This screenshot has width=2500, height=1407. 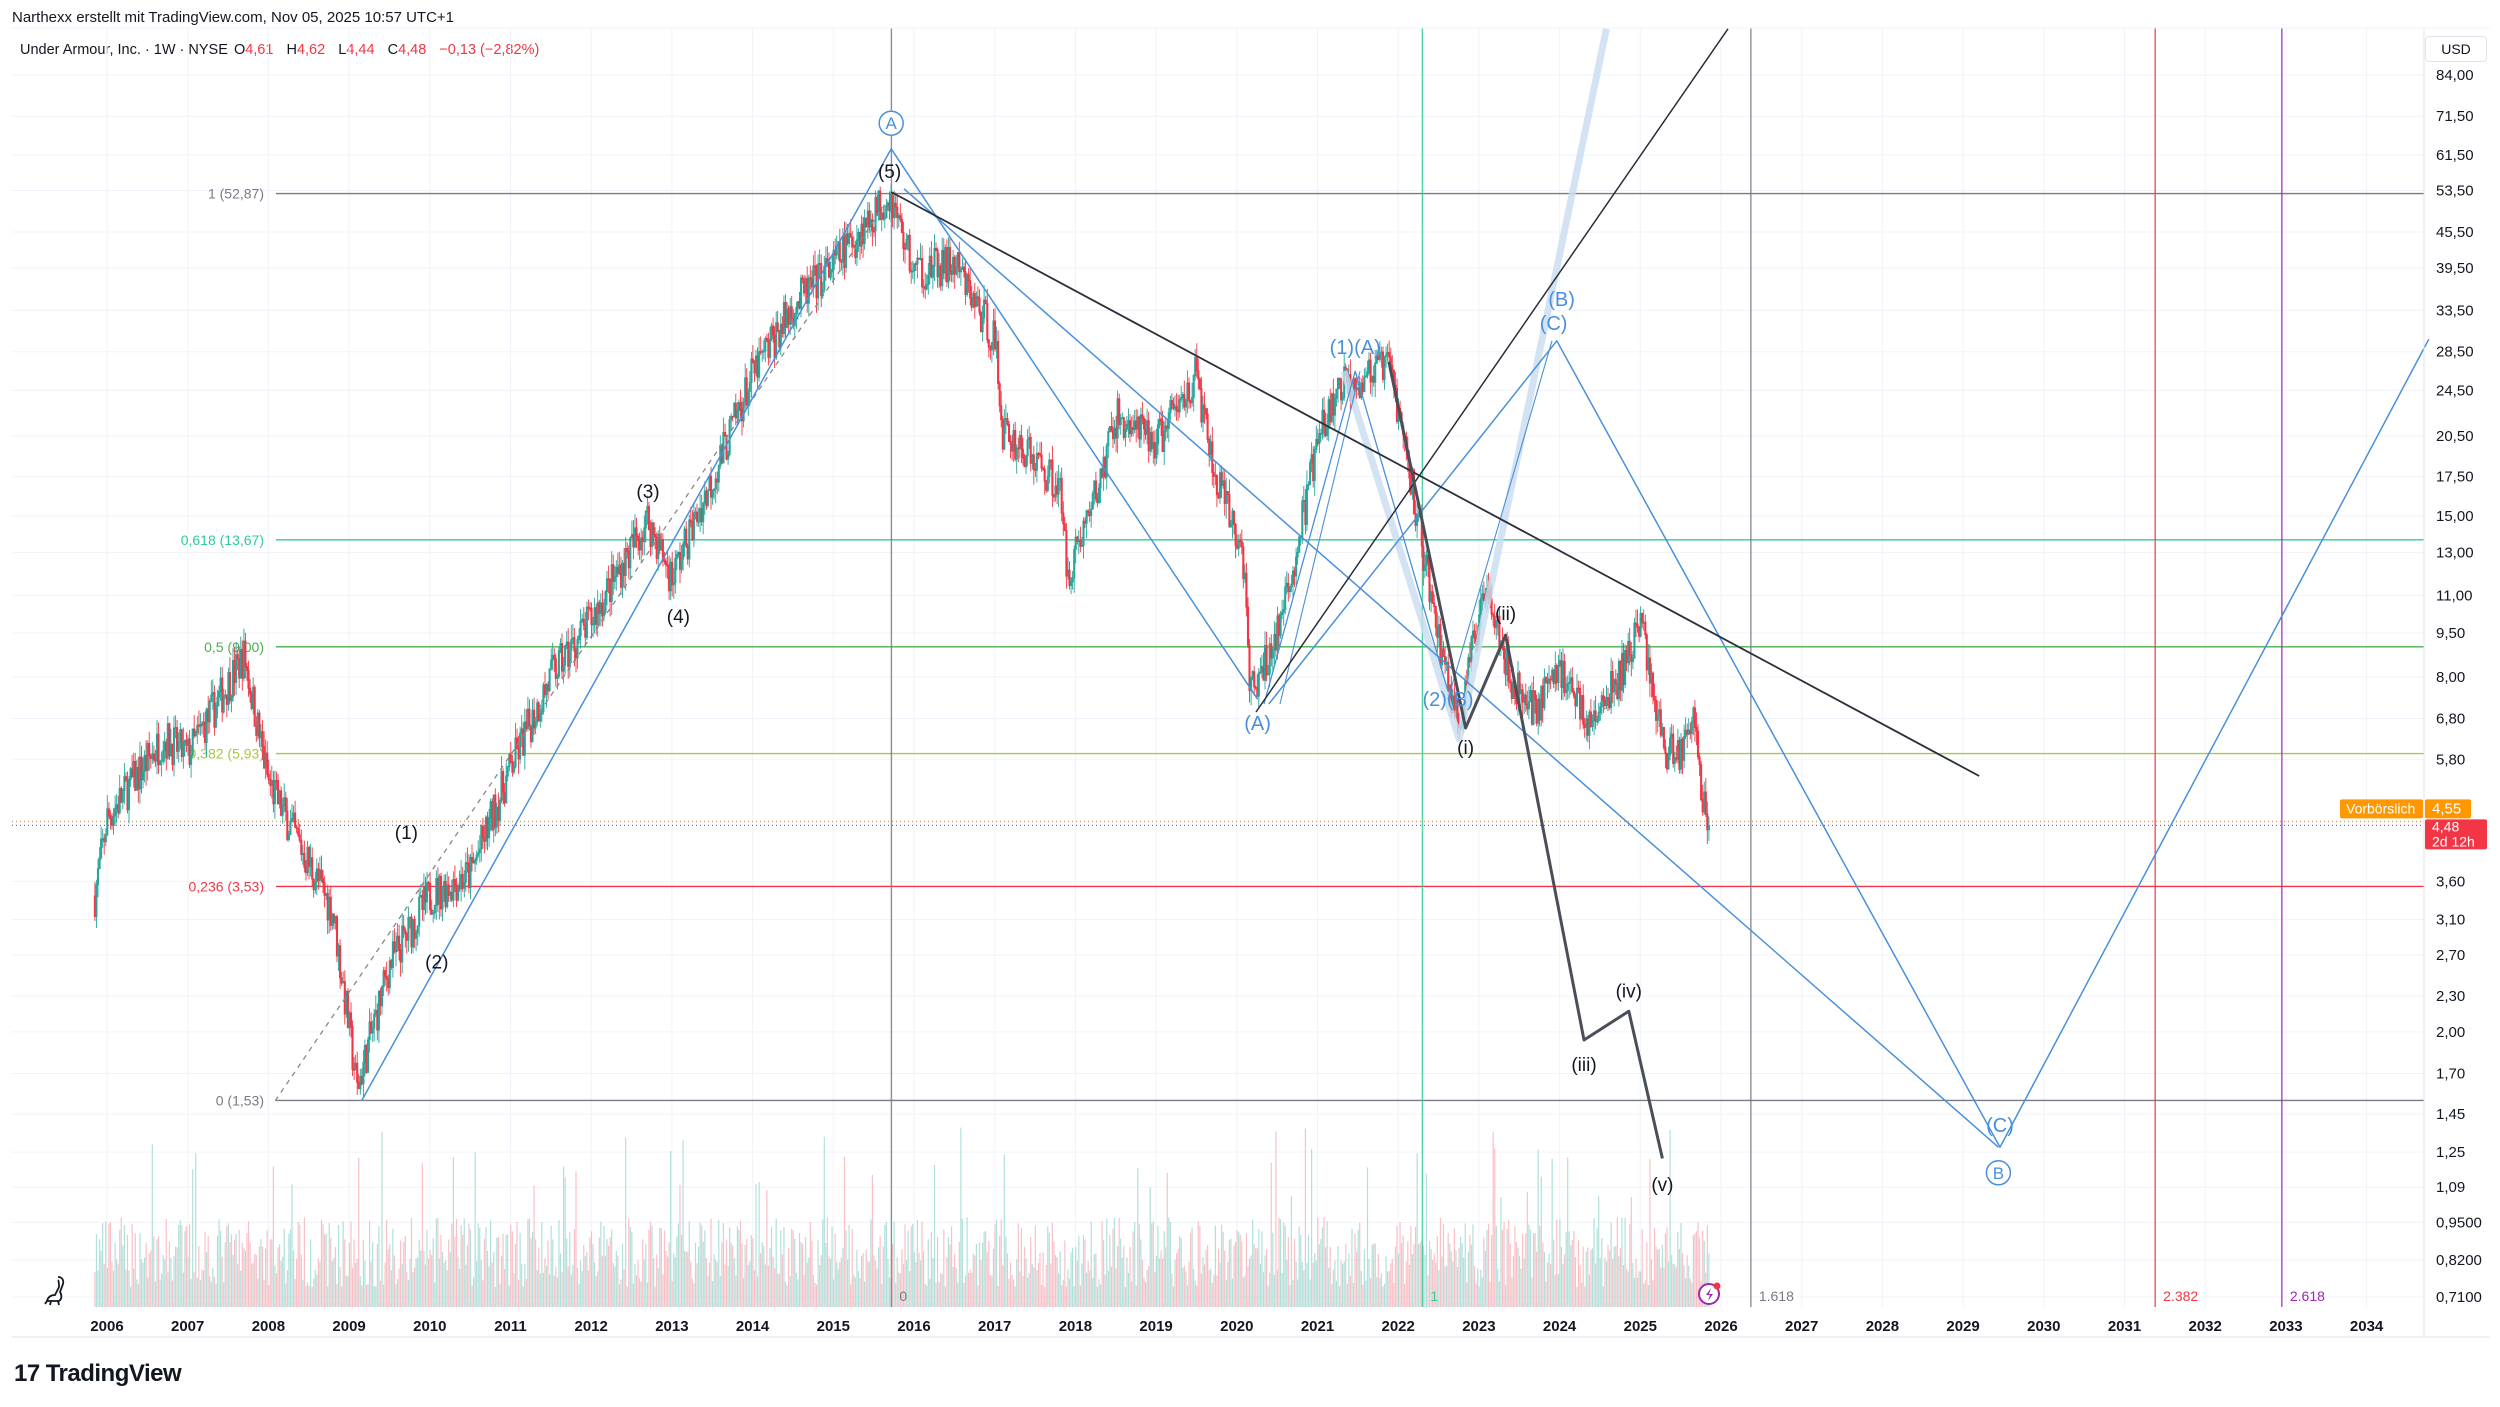 What do you see at coordinates (124, 50) in the screenshot?
I see `symbol-name: Under Armour, Inc. · 1W · NYSE` at bounding box center [124, 50].